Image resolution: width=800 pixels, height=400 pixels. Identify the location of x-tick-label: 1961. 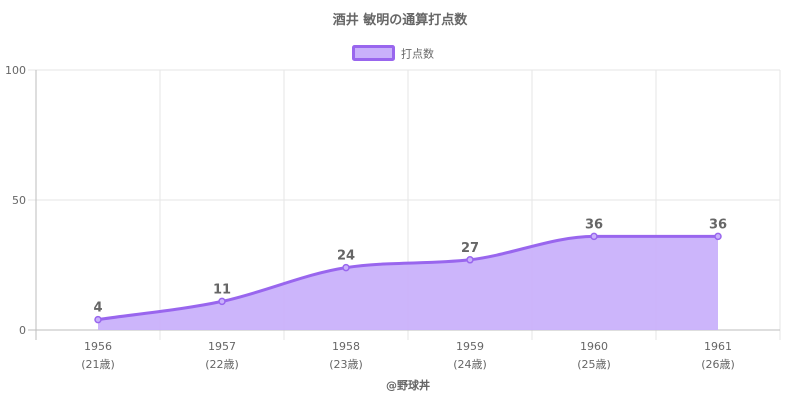
(718, 346).